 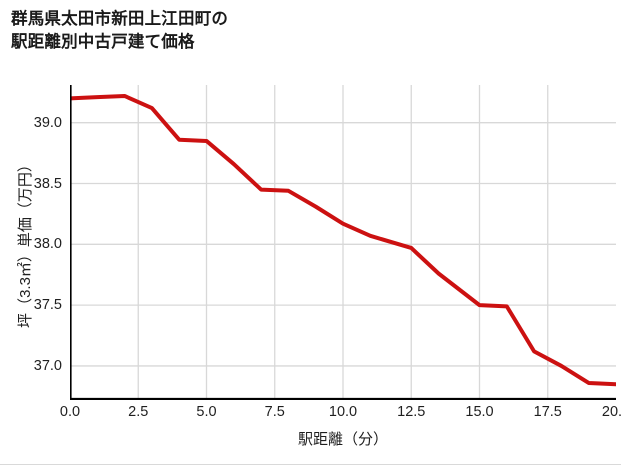 What do you see at coordinates (47, 122) in the screenshot?
I see `y-tick-label: 39.0` at bounding box center [47, 122].